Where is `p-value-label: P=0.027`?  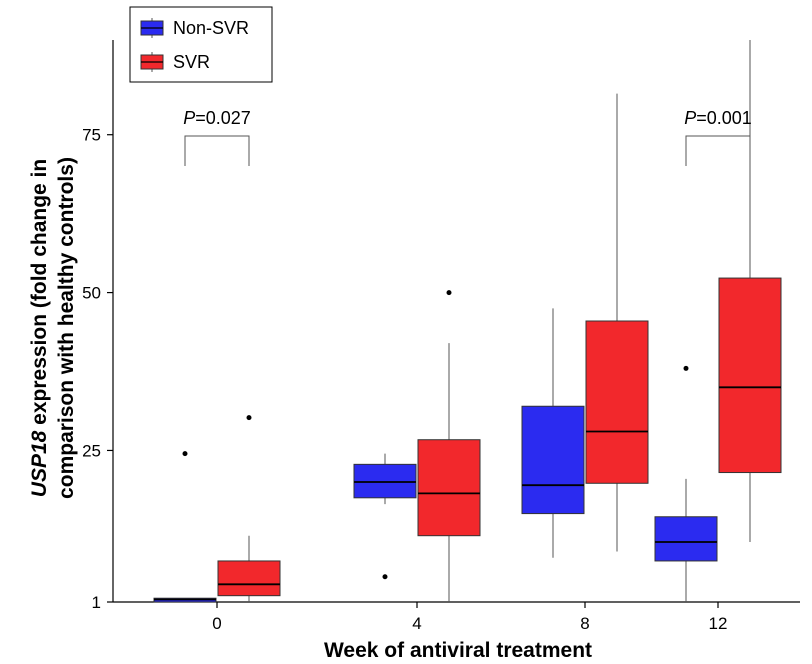
p-value-label: P=0.027 is located at coordinates (217, 118).